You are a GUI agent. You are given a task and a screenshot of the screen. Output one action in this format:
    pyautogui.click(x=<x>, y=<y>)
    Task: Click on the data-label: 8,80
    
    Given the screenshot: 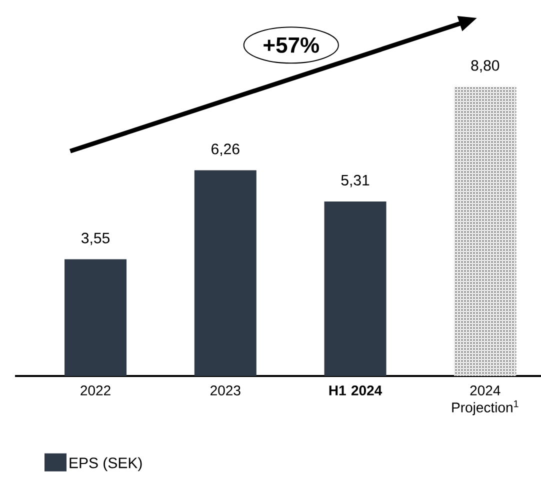 What is the action you would take?
    pyautogui.click(x=485, y=66)
    